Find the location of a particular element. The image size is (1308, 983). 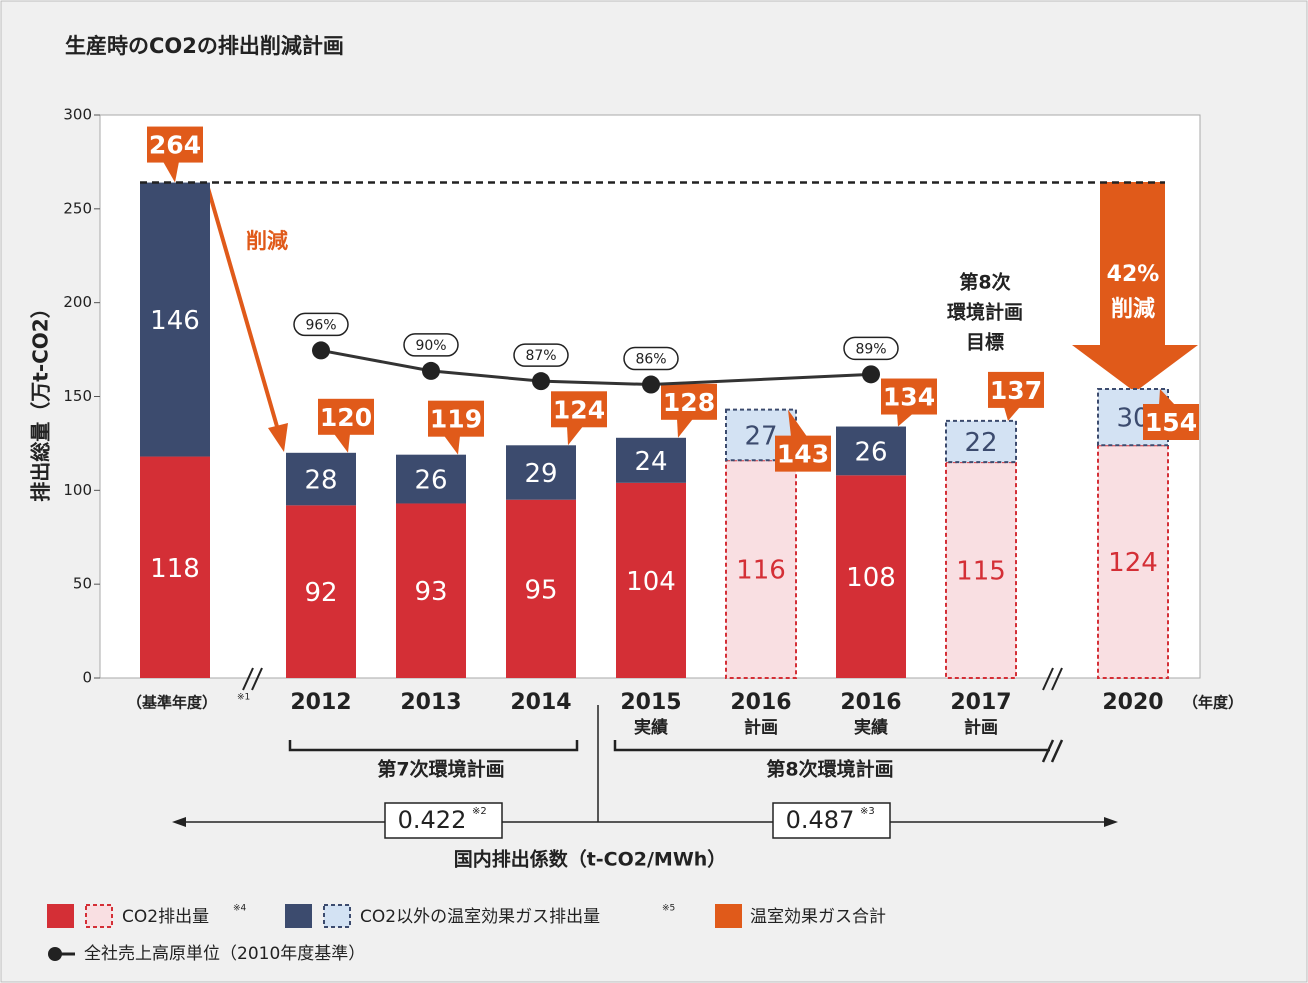

total-label: 128 is located at coordinates (689, 402).